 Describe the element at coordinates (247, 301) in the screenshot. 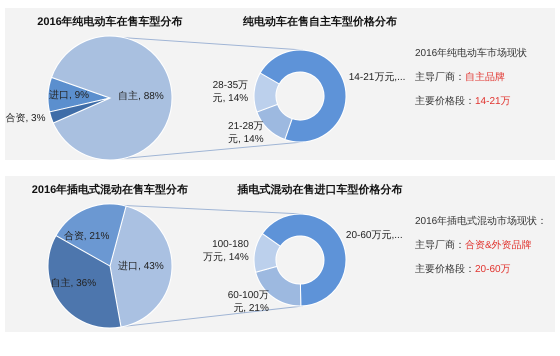

I see `slice-label: 60-100万元, 21%` at that location.